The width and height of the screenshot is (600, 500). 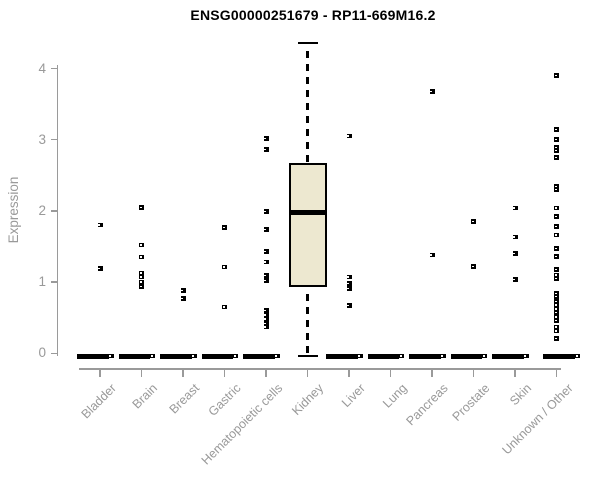 I want to click on box-iqr, so click(x=307, y=225).